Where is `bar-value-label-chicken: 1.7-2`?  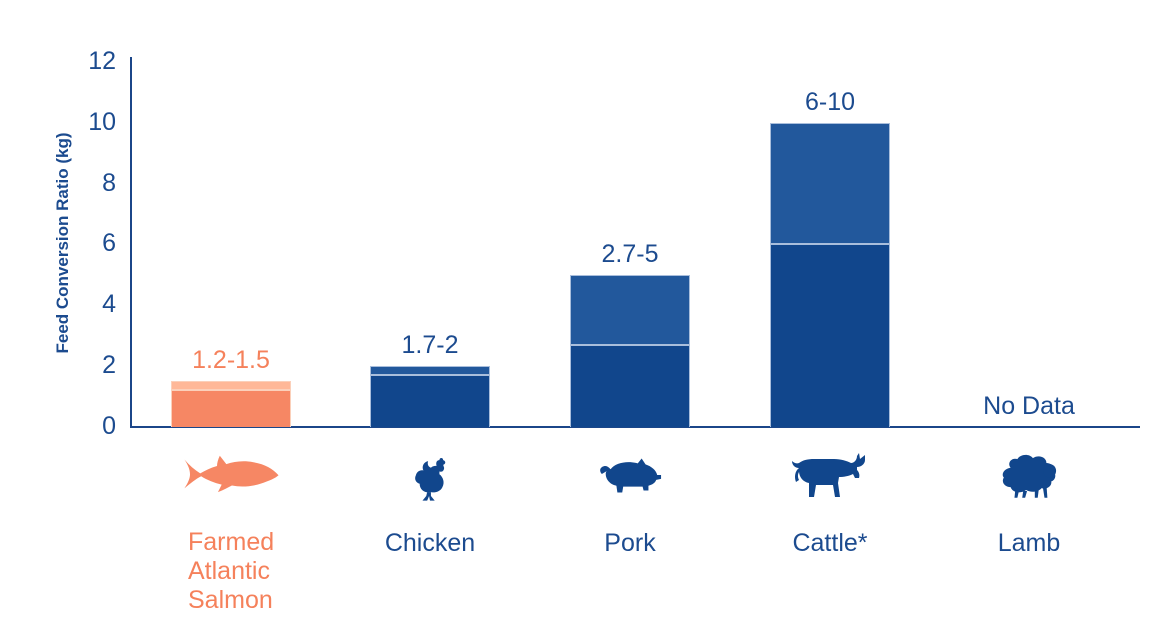 bar-value-label-chicken: 1.7-2 is located at coordinates (430, 345).